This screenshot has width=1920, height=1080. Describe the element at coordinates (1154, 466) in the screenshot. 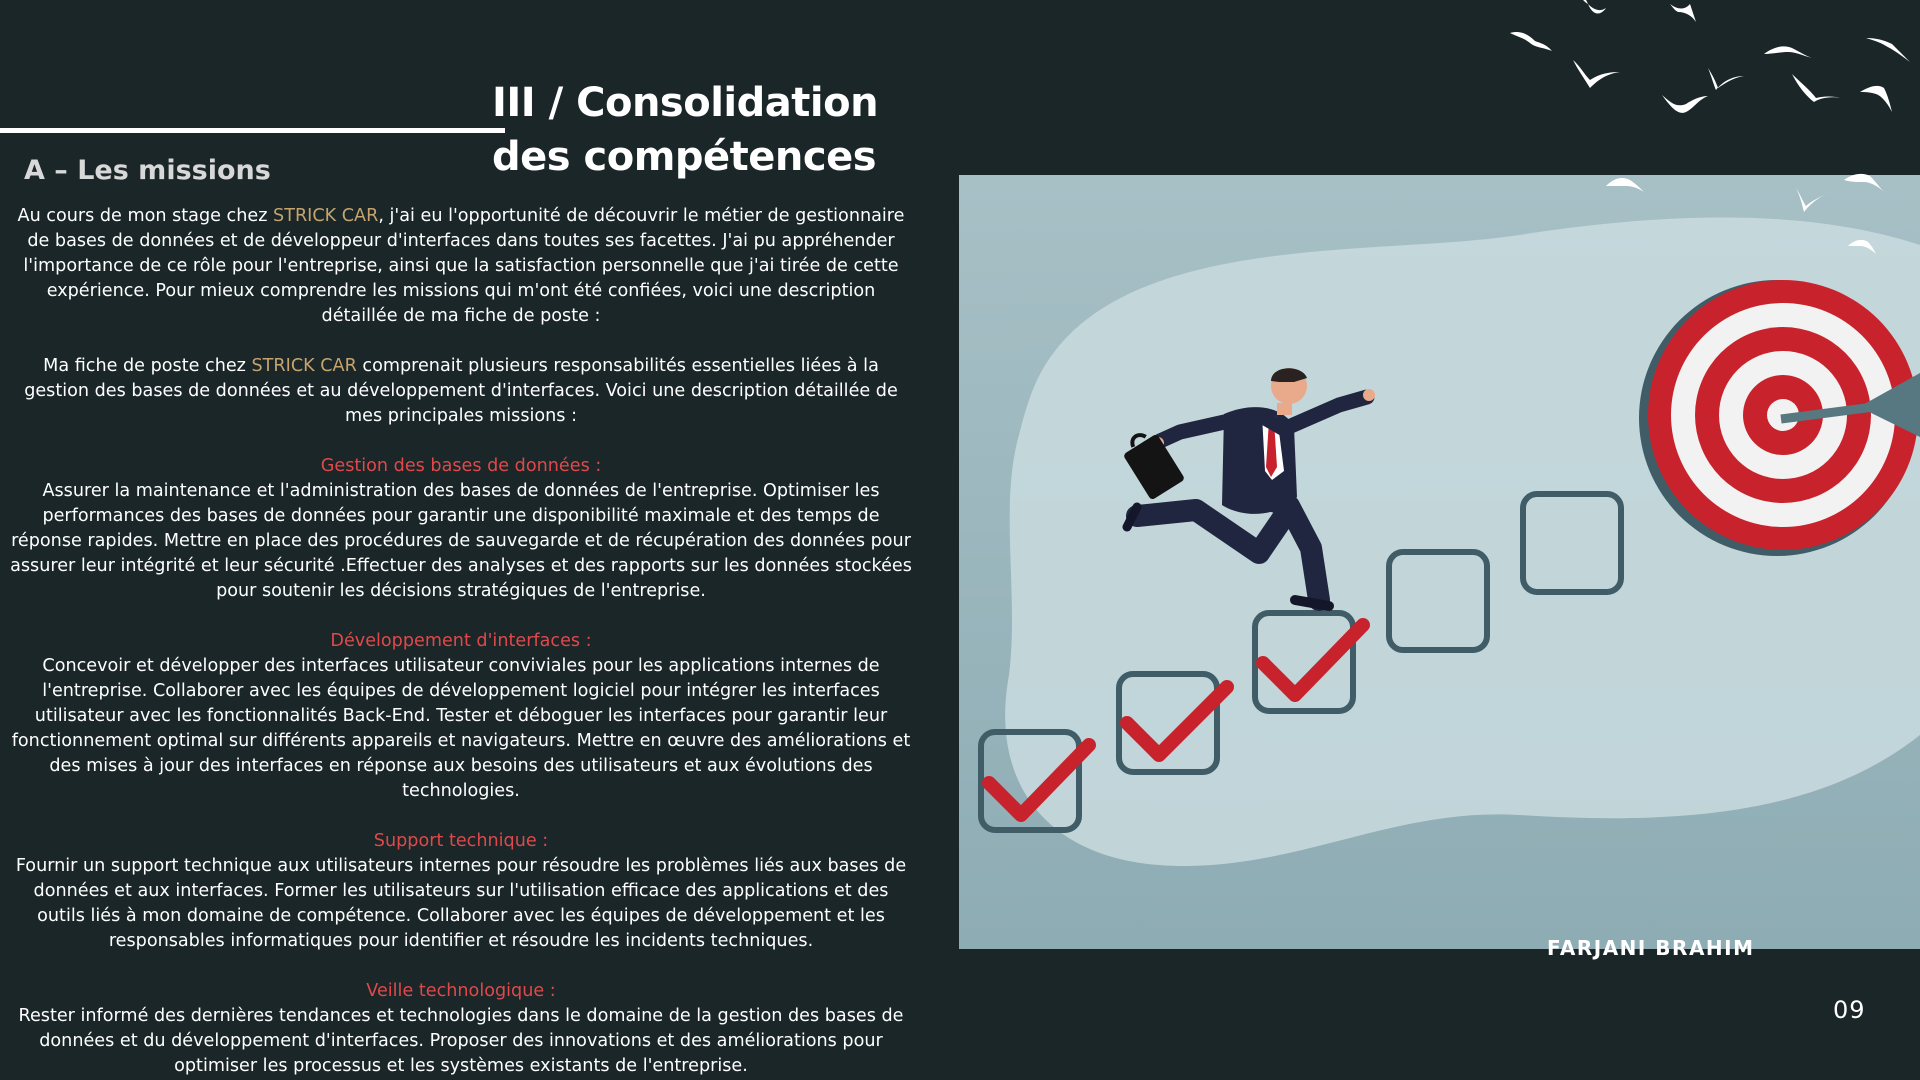

I see `briefcase-icon` at that location.